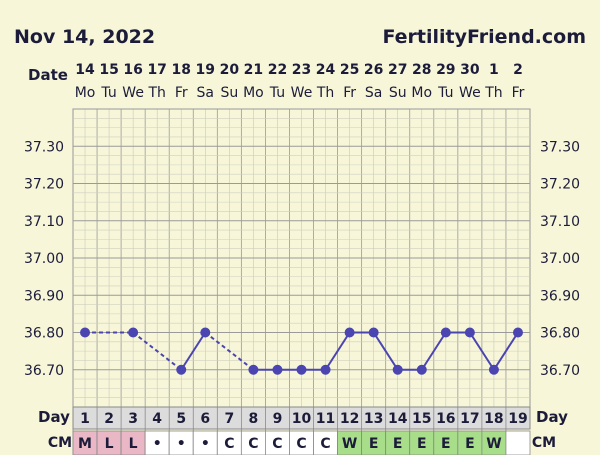  Describe the element at coordinates (48, 75) in the screenshot. I see `date-row-label: Date` at that location.